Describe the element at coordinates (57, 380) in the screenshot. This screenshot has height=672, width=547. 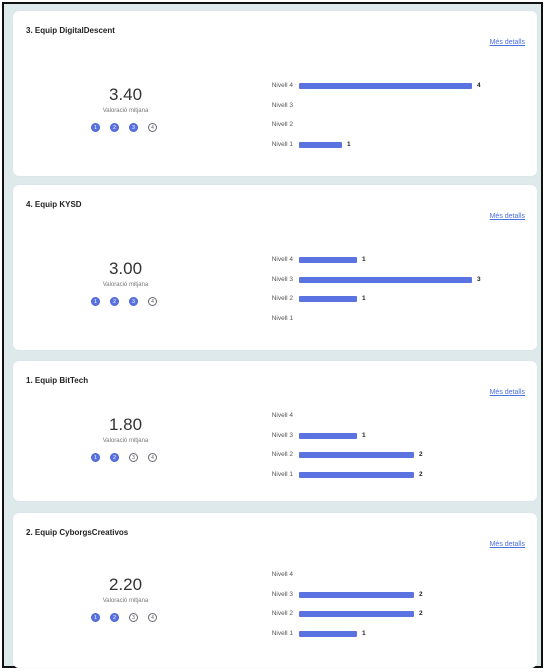
I see `team-title: 1. Equip BitTech` at that location.